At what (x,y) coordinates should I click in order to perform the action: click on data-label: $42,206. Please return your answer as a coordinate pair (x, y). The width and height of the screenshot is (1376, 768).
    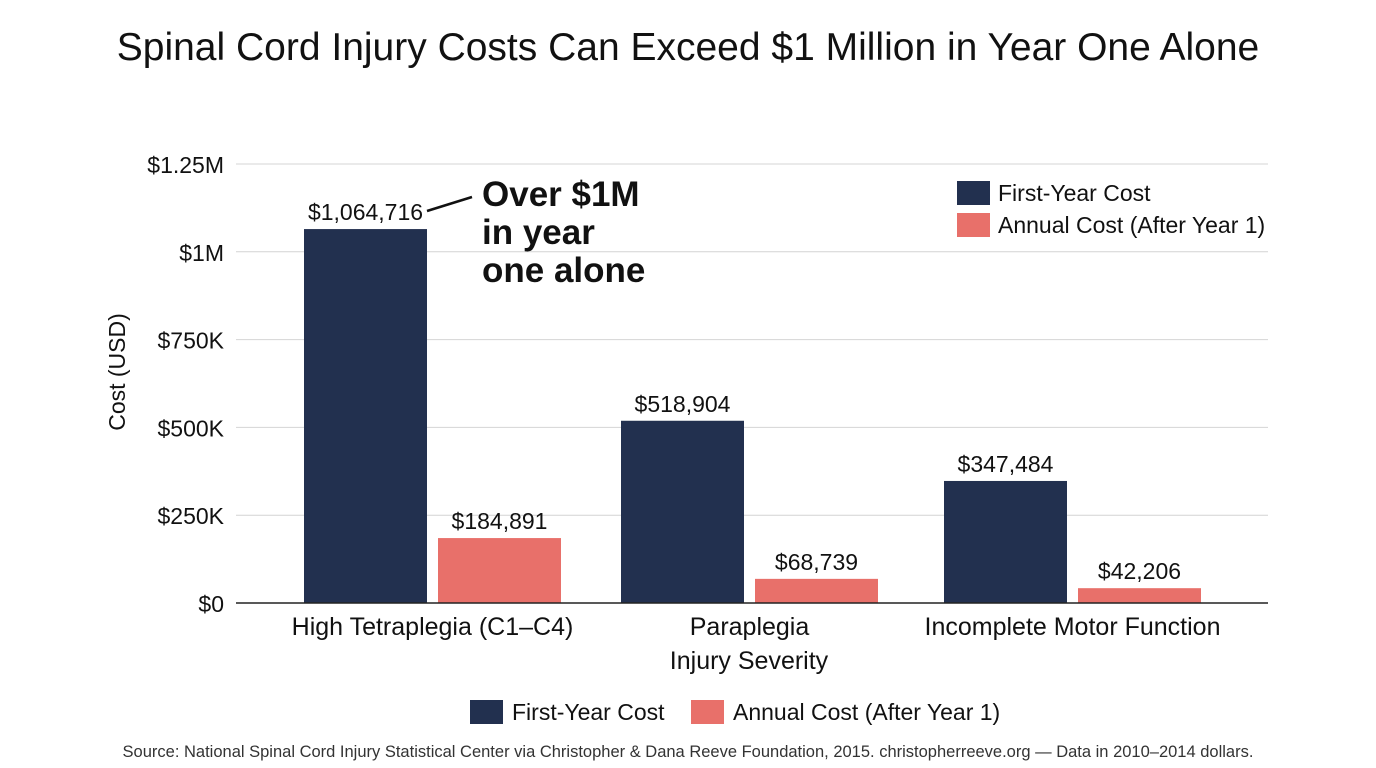
    Looking at the image, I should click on (1139, 571).